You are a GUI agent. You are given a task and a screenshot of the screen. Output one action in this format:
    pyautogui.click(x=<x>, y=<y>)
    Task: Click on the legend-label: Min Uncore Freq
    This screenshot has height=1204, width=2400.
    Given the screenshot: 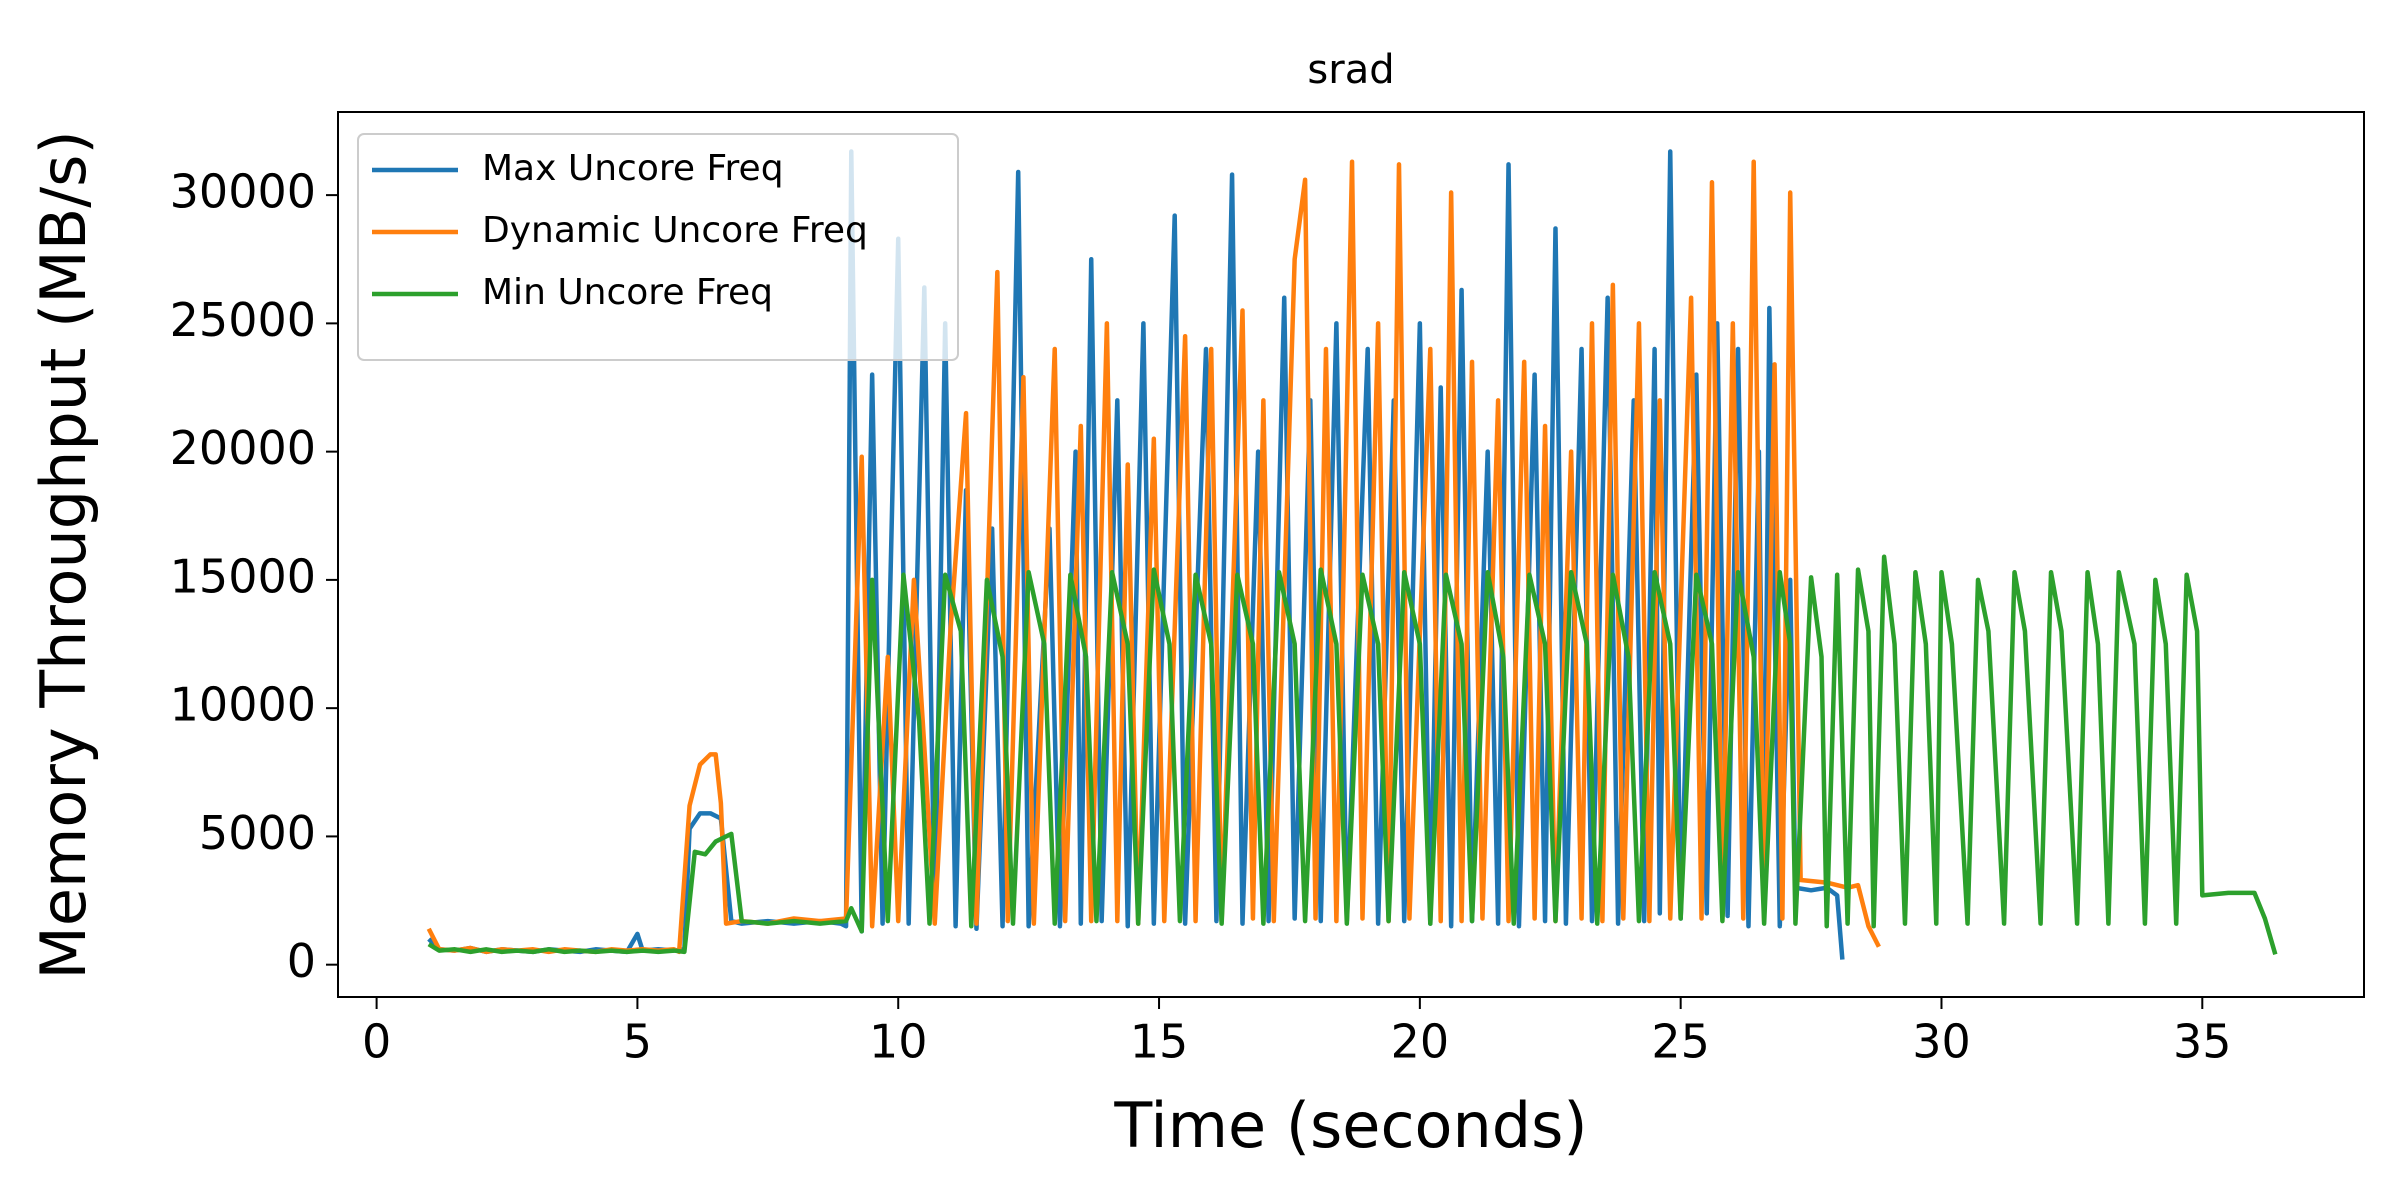 What is the action you would take?
    pyautogui.click(x=627, y=292)
    